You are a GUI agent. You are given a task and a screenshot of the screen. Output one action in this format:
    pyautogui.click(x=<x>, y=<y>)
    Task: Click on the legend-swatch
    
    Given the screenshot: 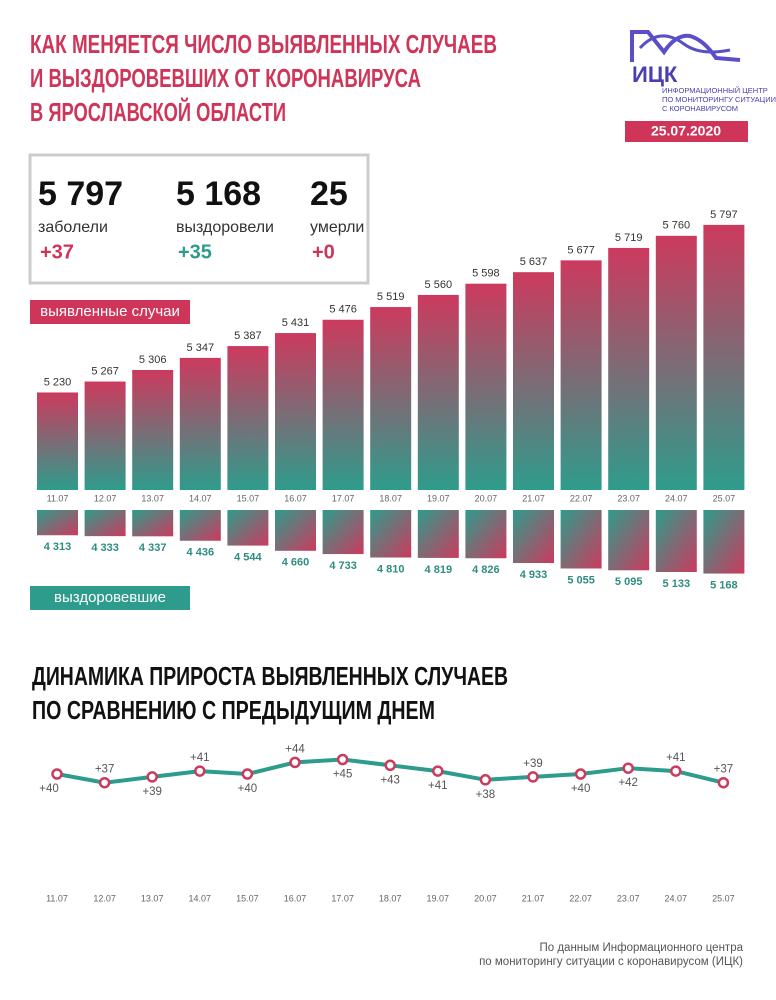 What is the action you would take?
    pyautogui.click(x=110, y=598)
    